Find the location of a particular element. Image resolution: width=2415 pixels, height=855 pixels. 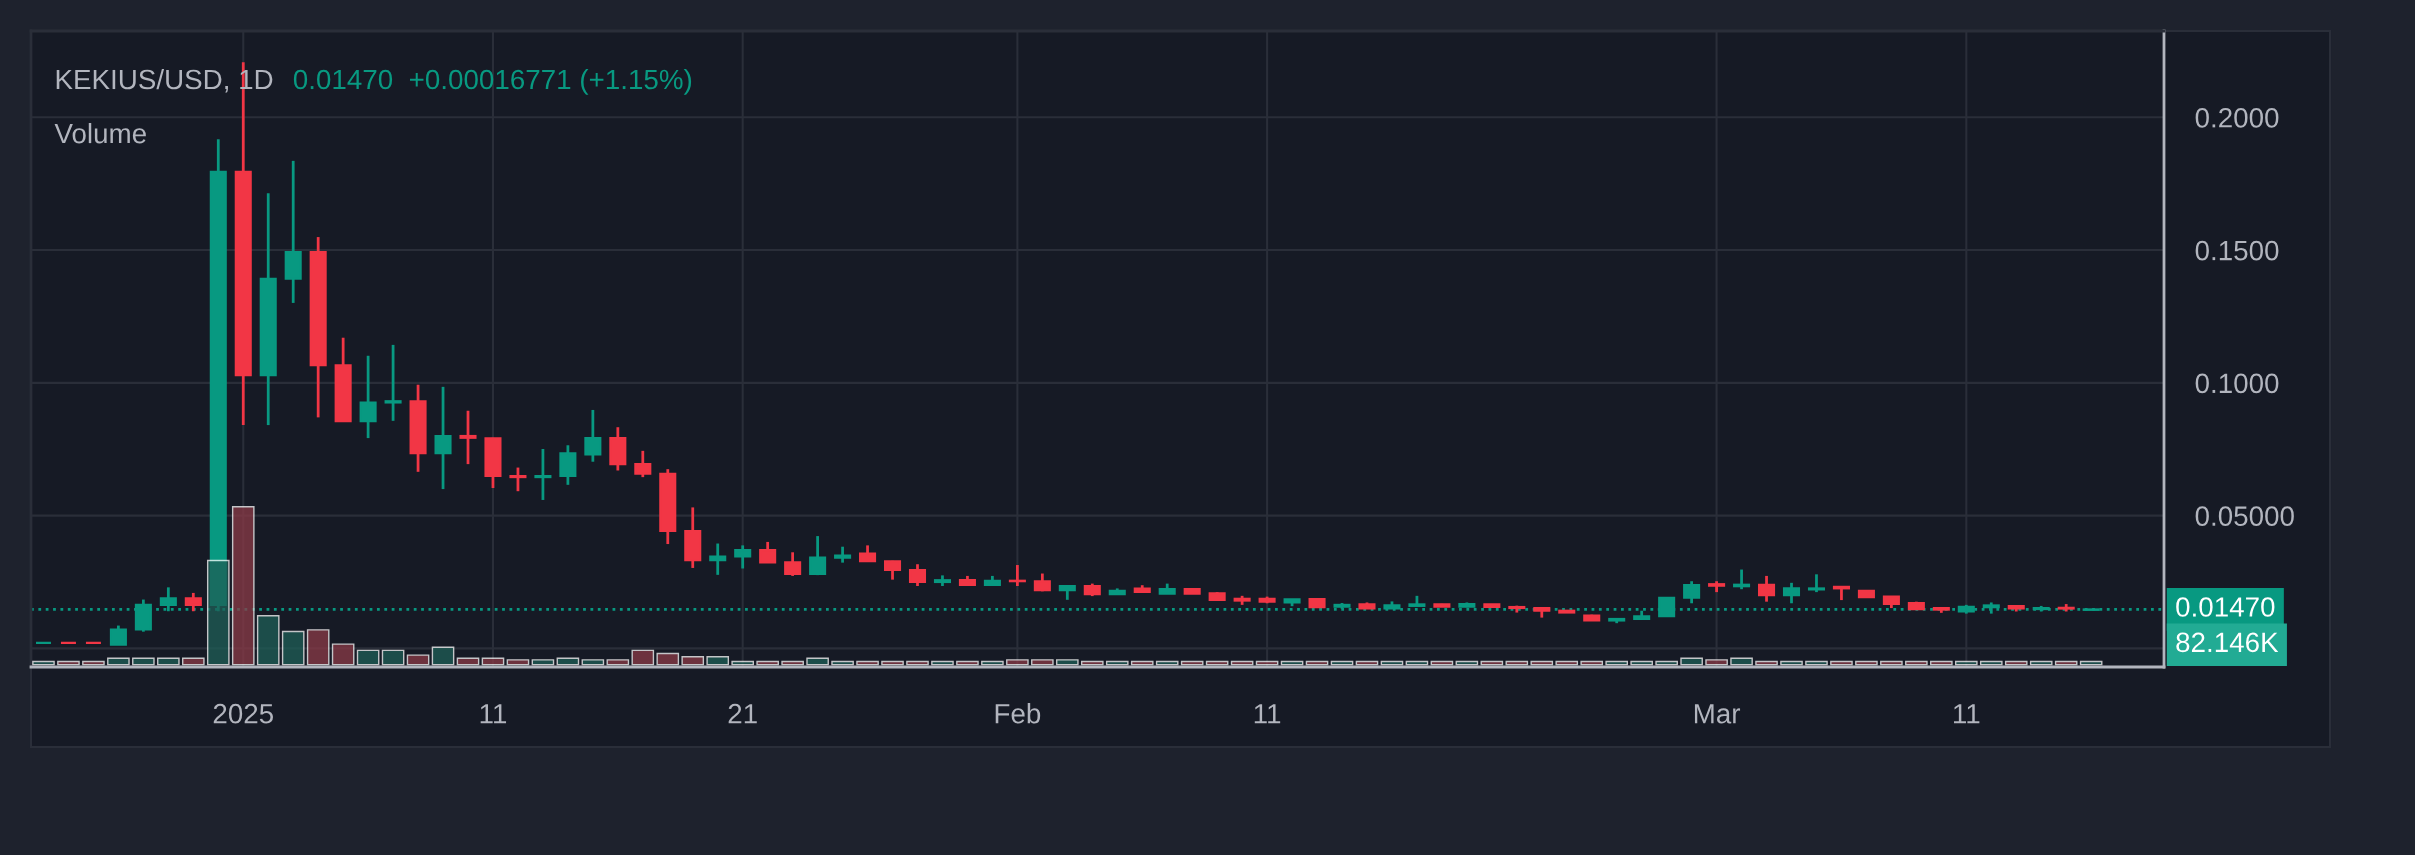

x-tick-label: Feb is located at coordinates (1018, 713).